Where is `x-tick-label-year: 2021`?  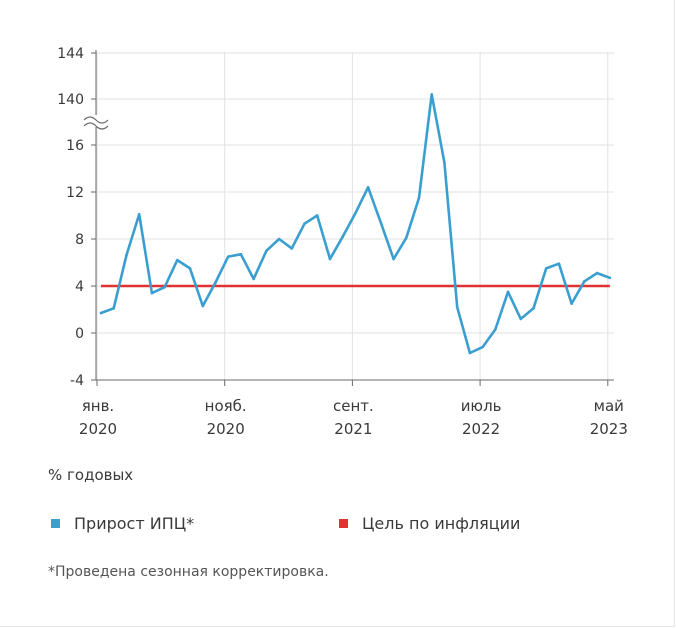 x-tick-label-year: 2021 is located at coordinates (353, 429).